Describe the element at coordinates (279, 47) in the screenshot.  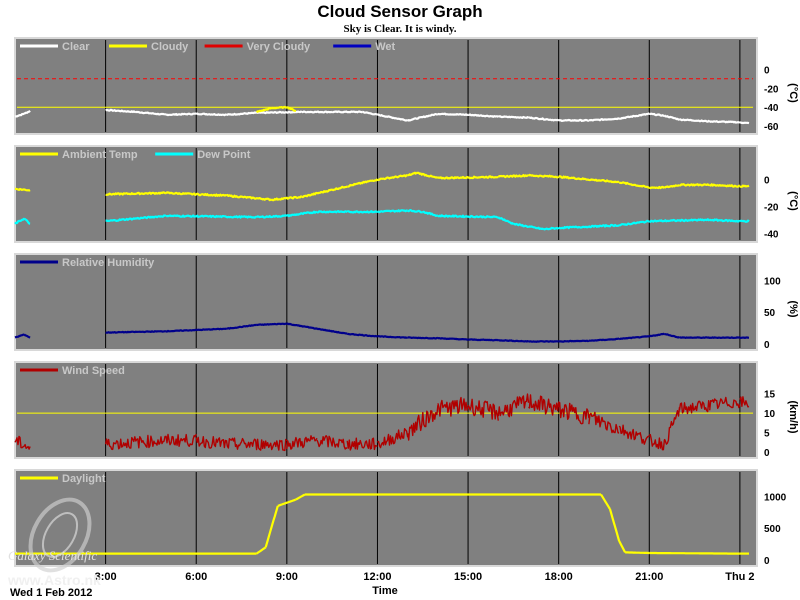
I see `legend-label: Very Cloudy` at that location.